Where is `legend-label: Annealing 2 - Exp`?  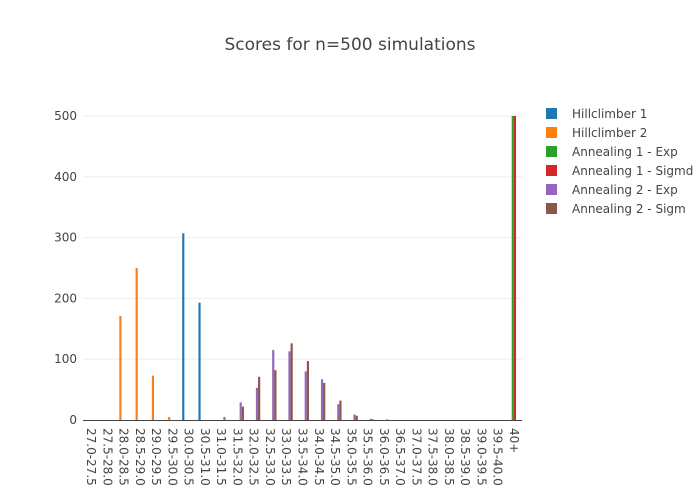
legend-label: Annealing 2 - Exp is located at coordinates (625, 190).